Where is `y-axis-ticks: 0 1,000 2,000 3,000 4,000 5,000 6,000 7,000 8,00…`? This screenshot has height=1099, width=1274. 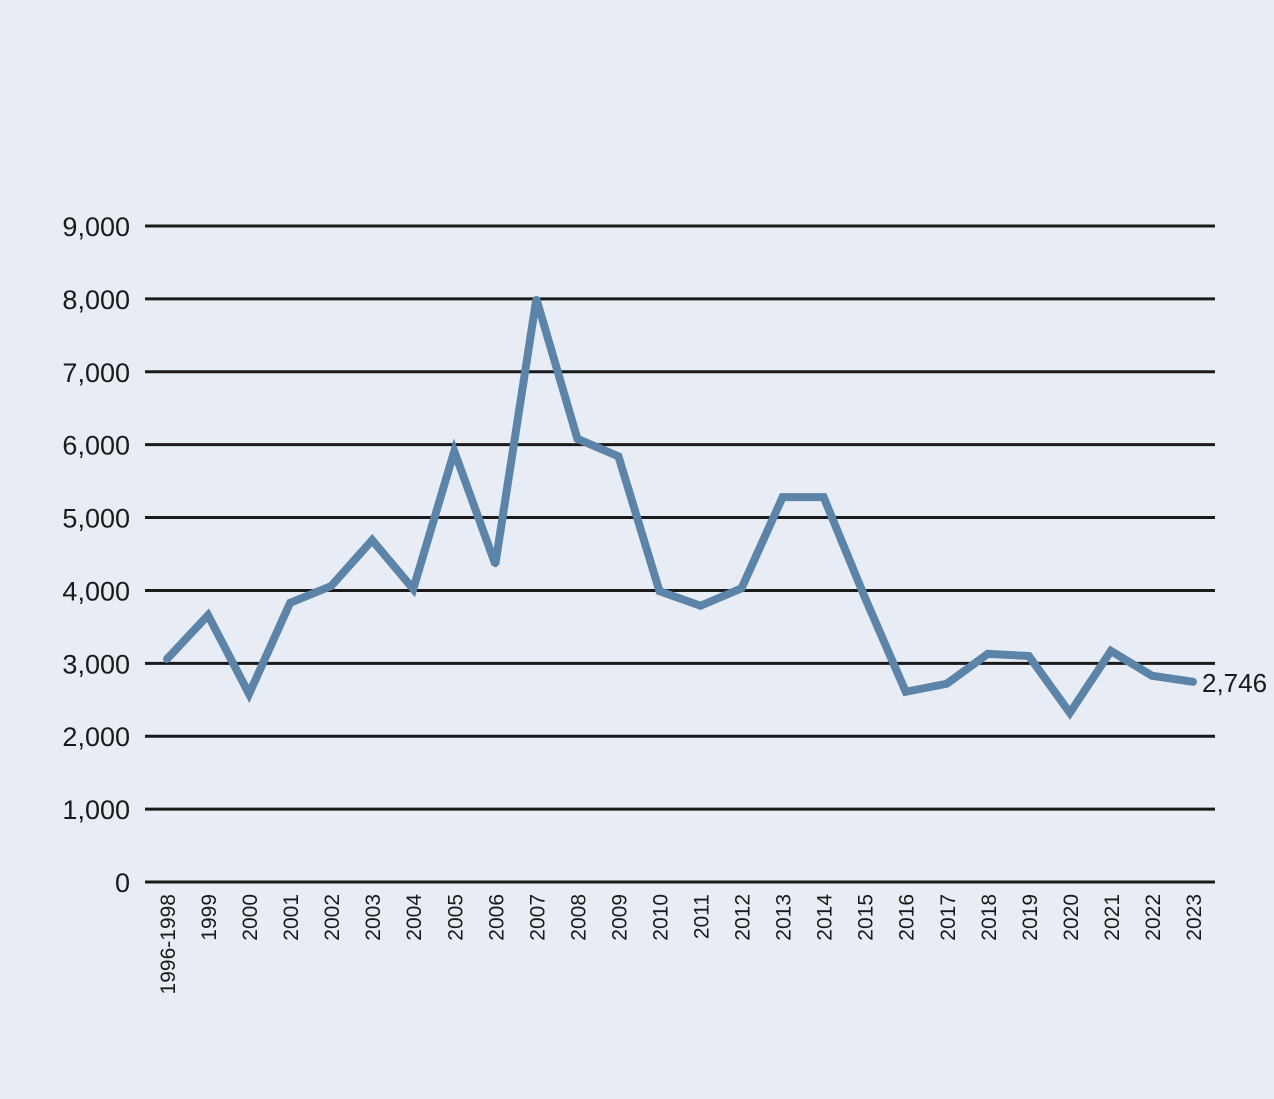 y-axis-ticks: 0 1,000 2,000 3,000 4,000 5,000 6,000 7,000 8,00… is located at coordinates (96, 555).